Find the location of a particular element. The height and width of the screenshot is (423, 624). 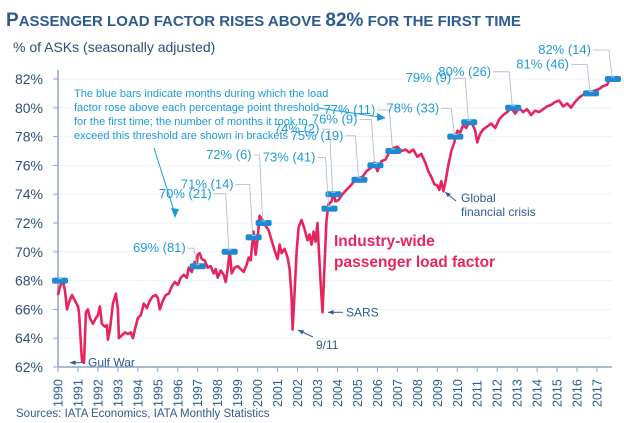

x-tick-label: 2015 is located at coordinates (558, 393).